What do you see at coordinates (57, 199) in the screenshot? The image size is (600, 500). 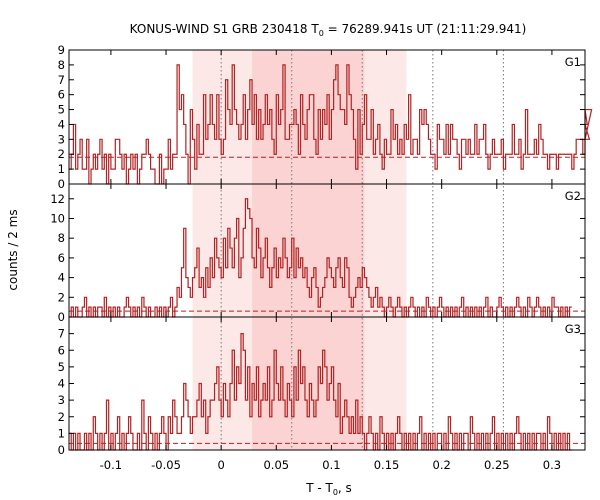 I see `y-tick-label: 12` at bounding box center [57, 199].